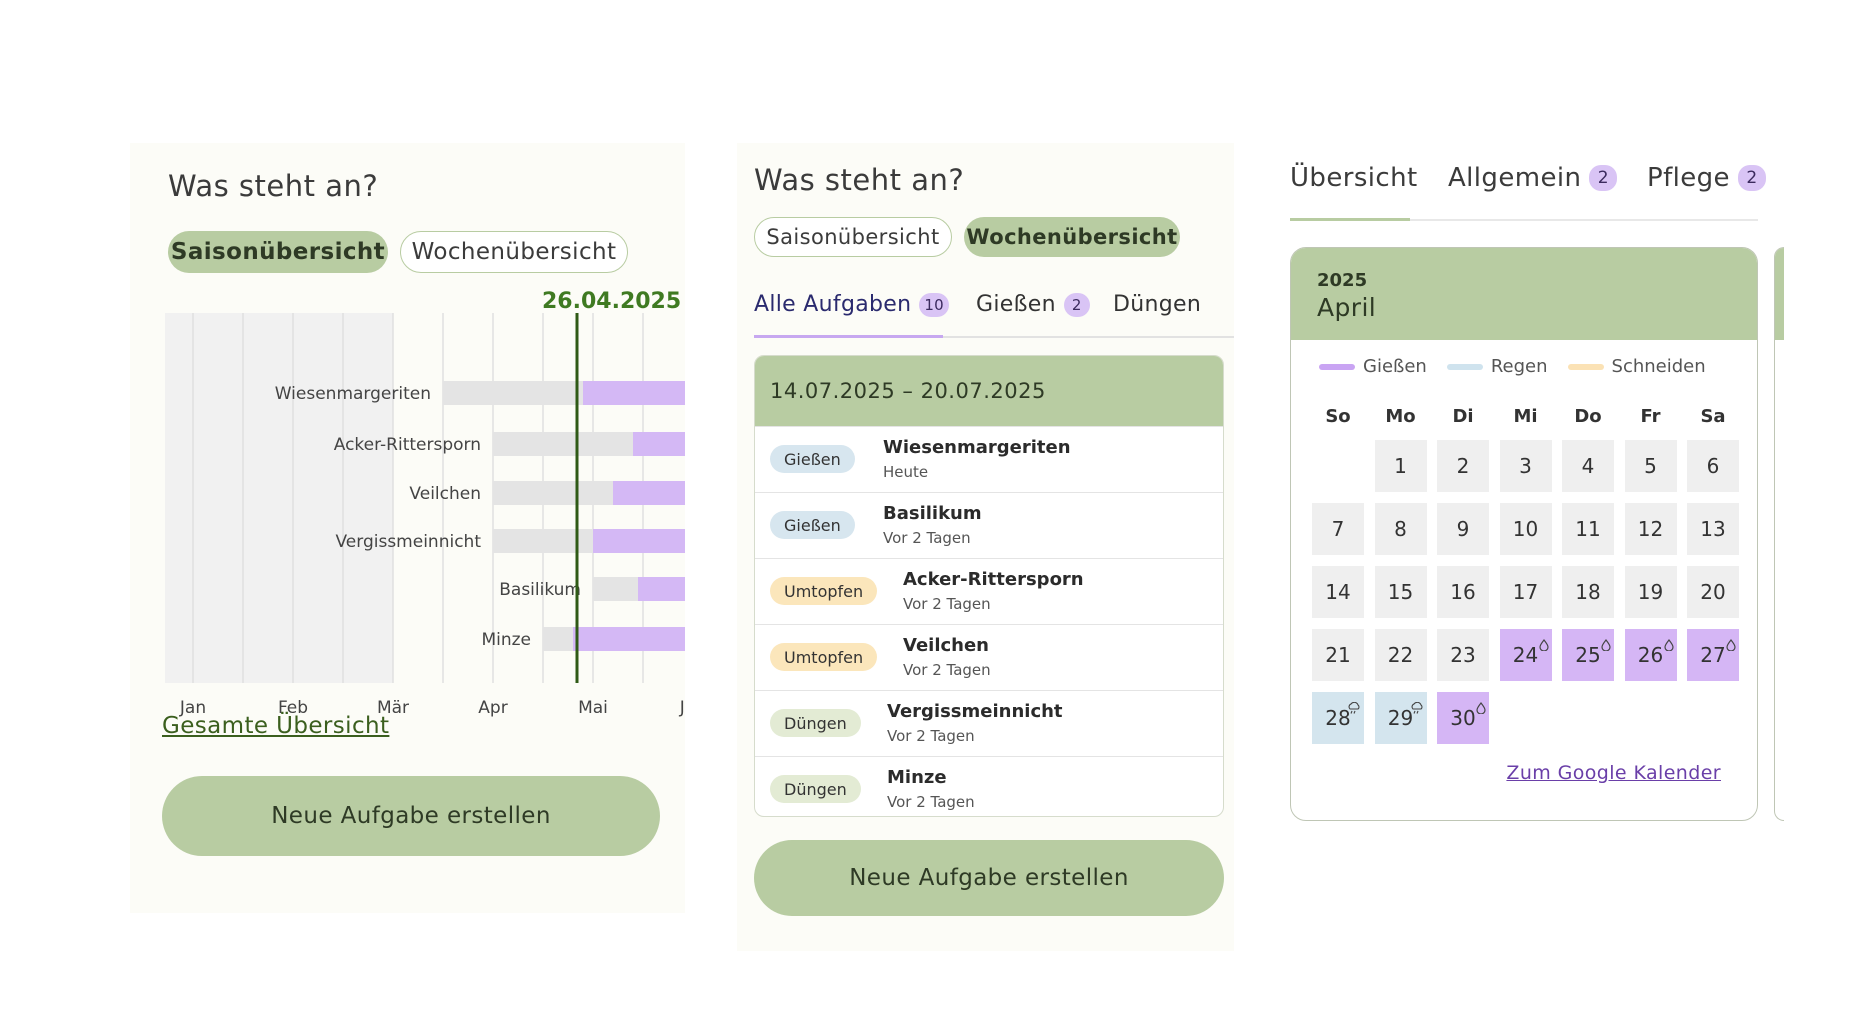 The image size is (1864, 1020). I want to click on x-tick-label: Apr, so click(492, 708).